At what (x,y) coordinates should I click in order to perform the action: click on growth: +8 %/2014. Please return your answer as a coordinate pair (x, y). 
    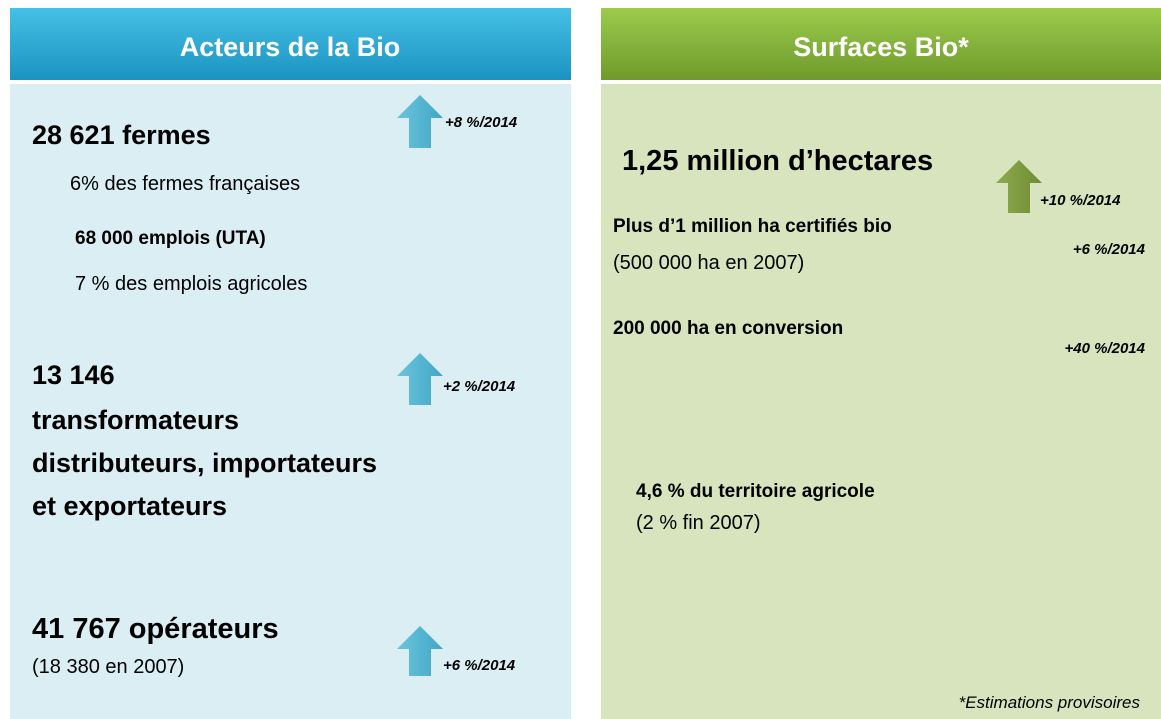
    Looking at the image, I should click on (481, 122).